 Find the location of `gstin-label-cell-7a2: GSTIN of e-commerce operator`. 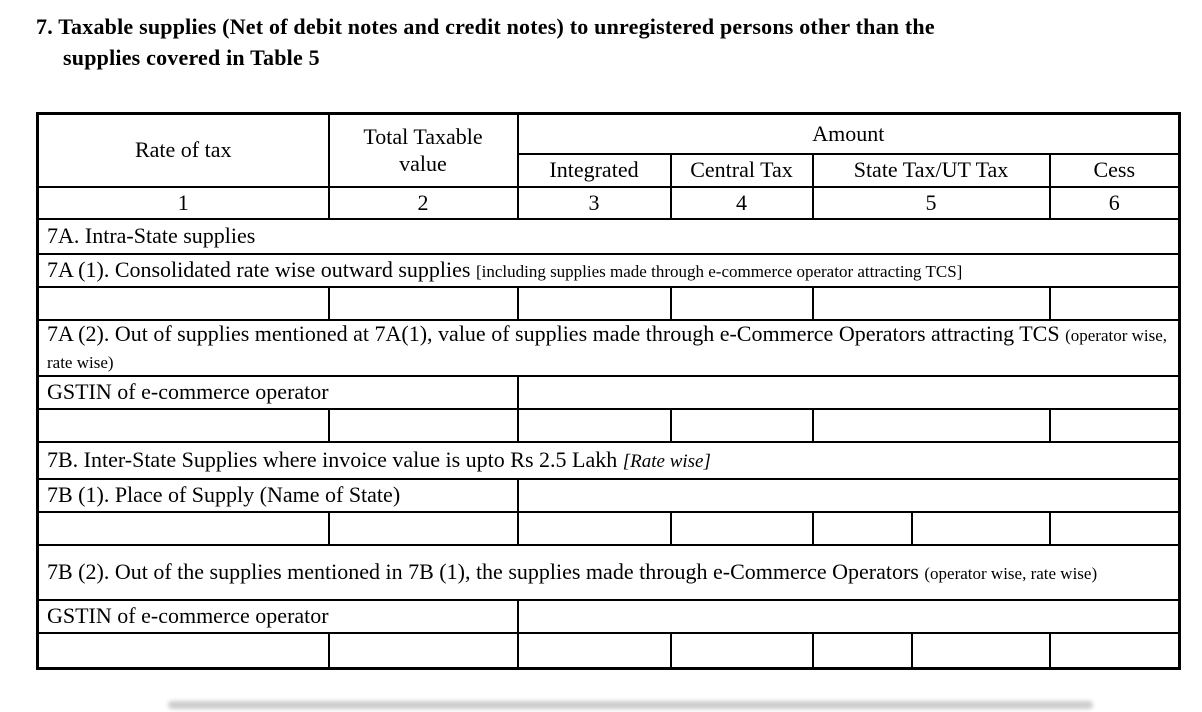

gstin-label-cell-7a2: GSTIN of e-commerce operator is located at coordinates (277, 392).